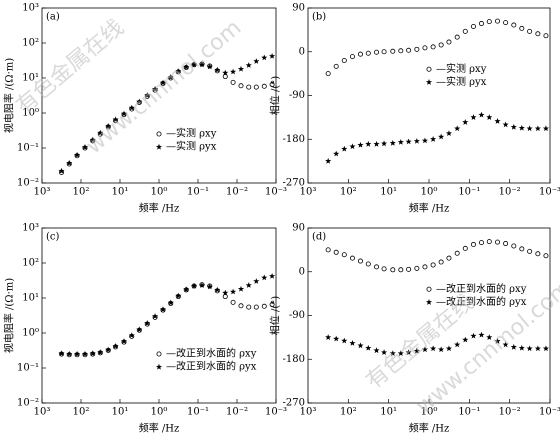  Describe the element at coordinates (298, 8) in the screenshot. I see `y-tick-label: 90` at that location.